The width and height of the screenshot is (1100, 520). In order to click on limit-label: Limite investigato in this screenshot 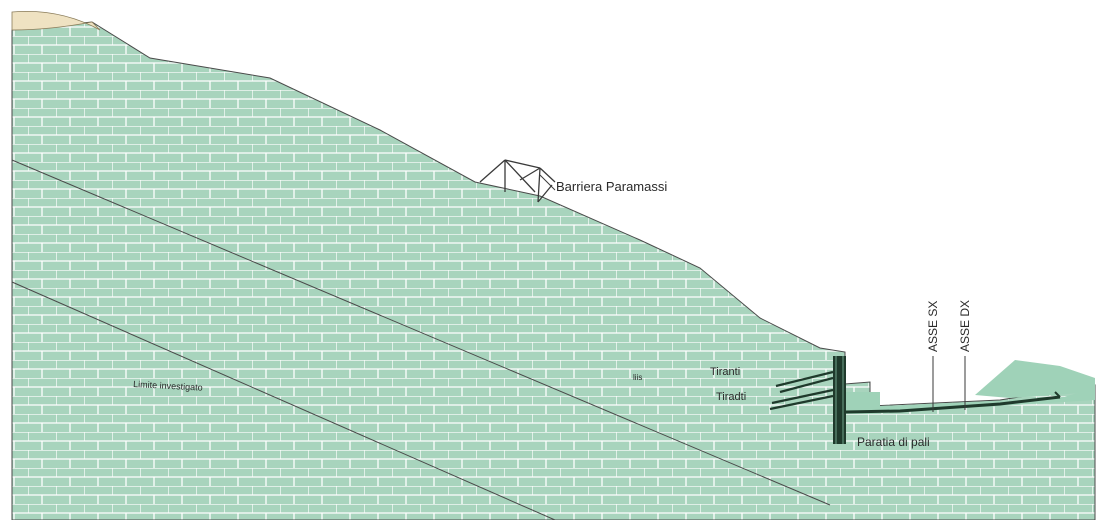, I will do `click(168, 386)`.